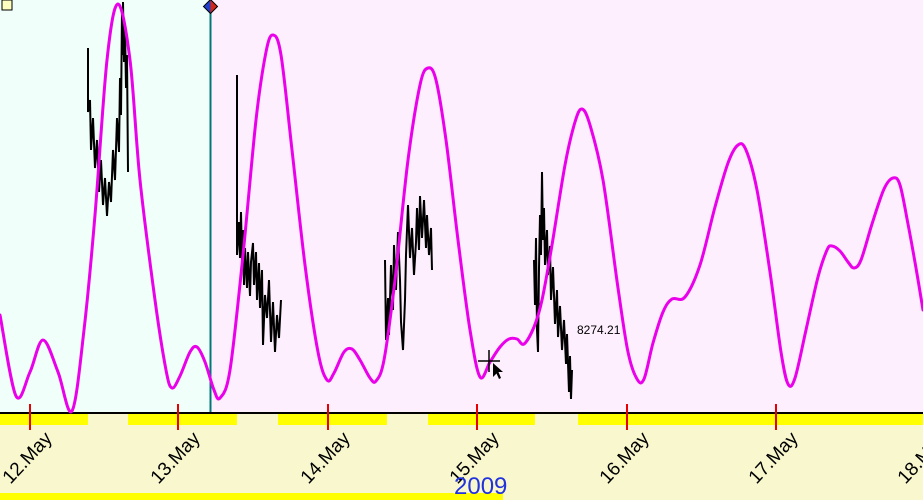  What do you see at coordinates (498, 371) in the screenshot?
I see `mouse-arrow-icon` at bounding box center [498, 371].